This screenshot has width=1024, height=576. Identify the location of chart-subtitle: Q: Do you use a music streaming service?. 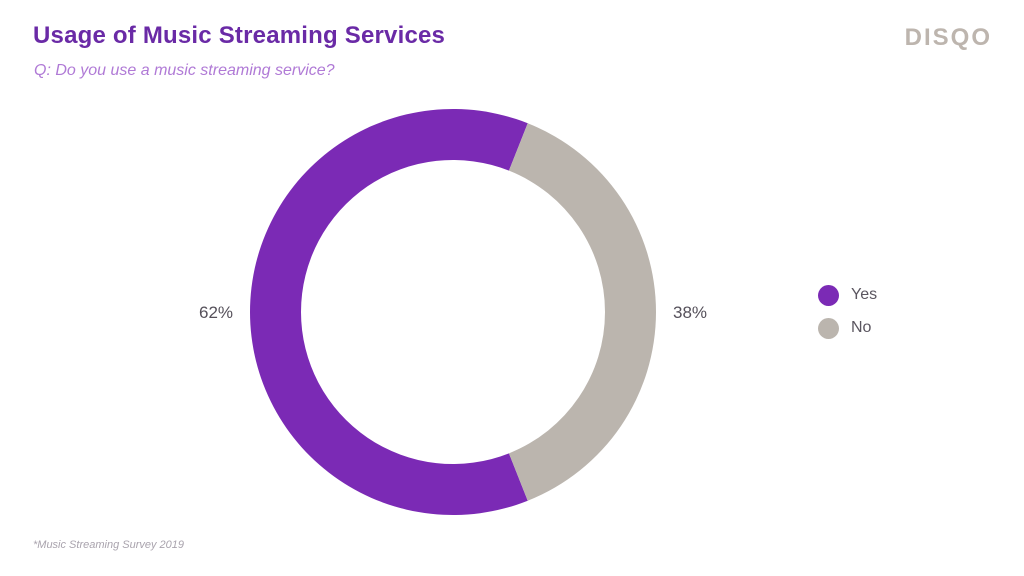
(184, 70).